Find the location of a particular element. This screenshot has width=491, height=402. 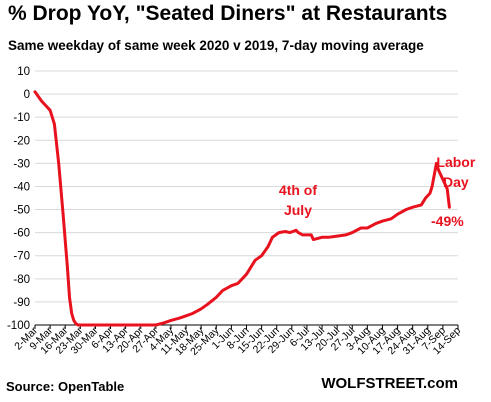

y-tick-label: -10 is located at coordinates (21, 118).